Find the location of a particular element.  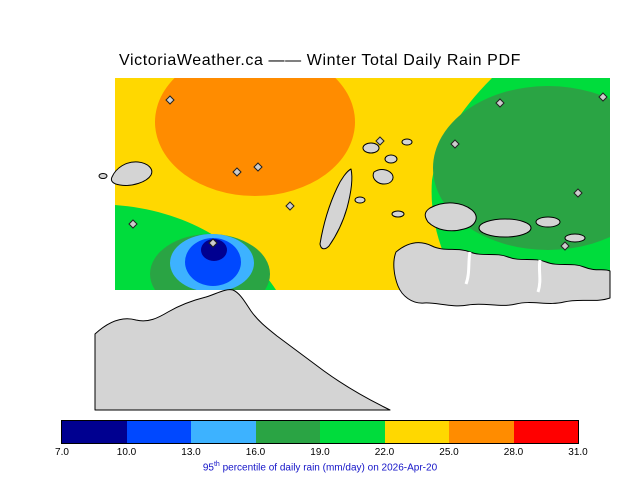

colorbar-labels: 7.0 10.0 13.0 16.0 19.0 22.0 25.0 28.0 31.0 is located at coordinates (321, 453).